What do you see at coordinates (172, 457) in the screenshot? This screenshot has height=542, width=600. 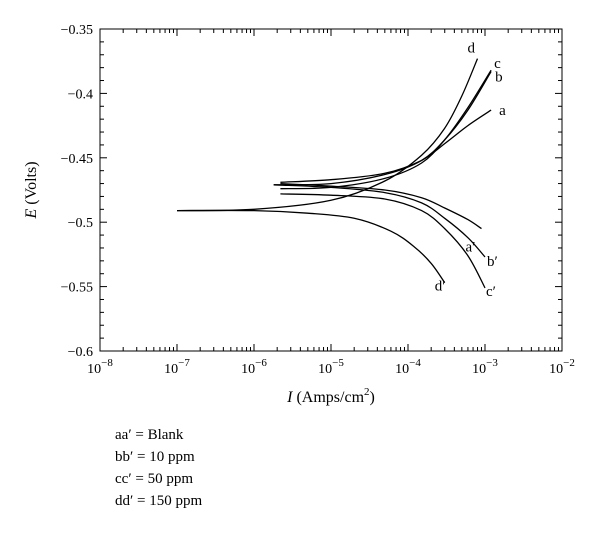 I see `legend-value: 10 ppm` at bounding box center [172, 457].